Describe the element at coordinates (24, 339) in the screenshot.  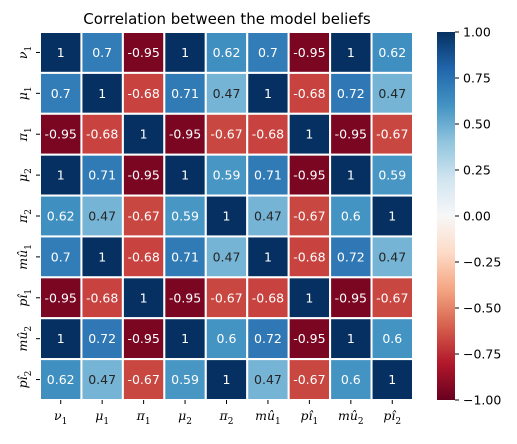
I see `y-tick-label: mû2` at that location.